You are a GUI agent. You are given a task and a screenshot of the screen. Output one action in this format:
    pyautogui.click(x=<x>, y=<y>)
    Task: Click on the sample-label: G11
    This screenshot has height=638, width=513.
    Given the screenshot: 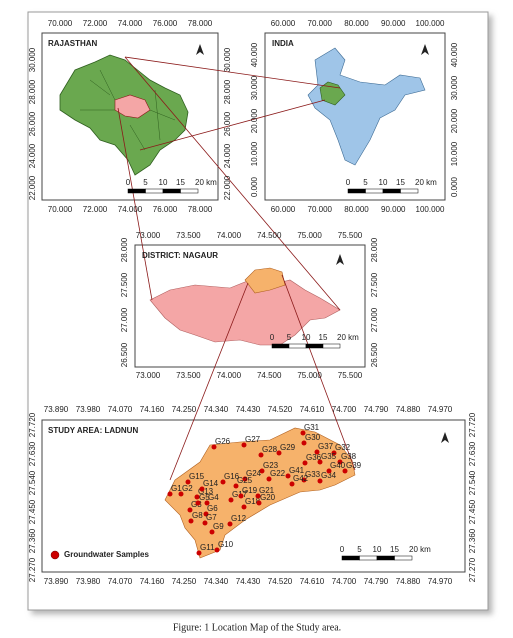 What is the action you would take?
    pyautogui.click(x=207, y=547)
    